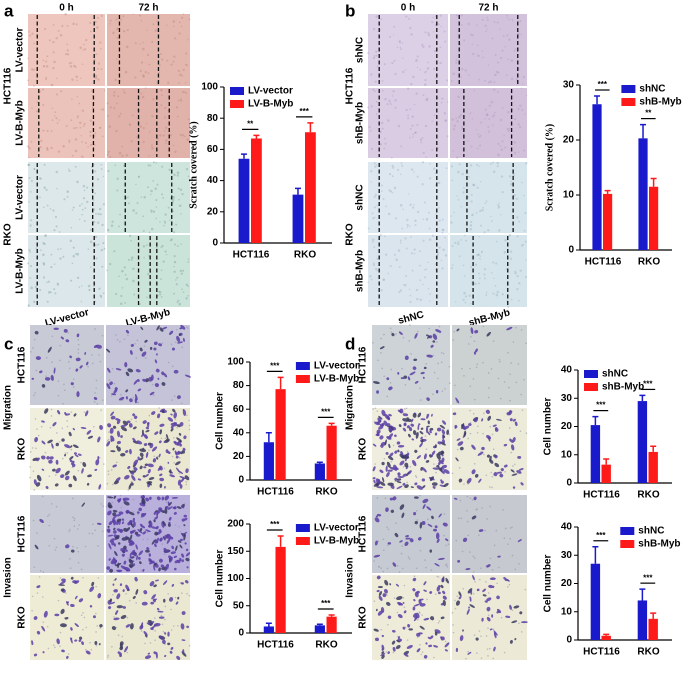  I want to click on row-label: RKO, so click(22, 449).